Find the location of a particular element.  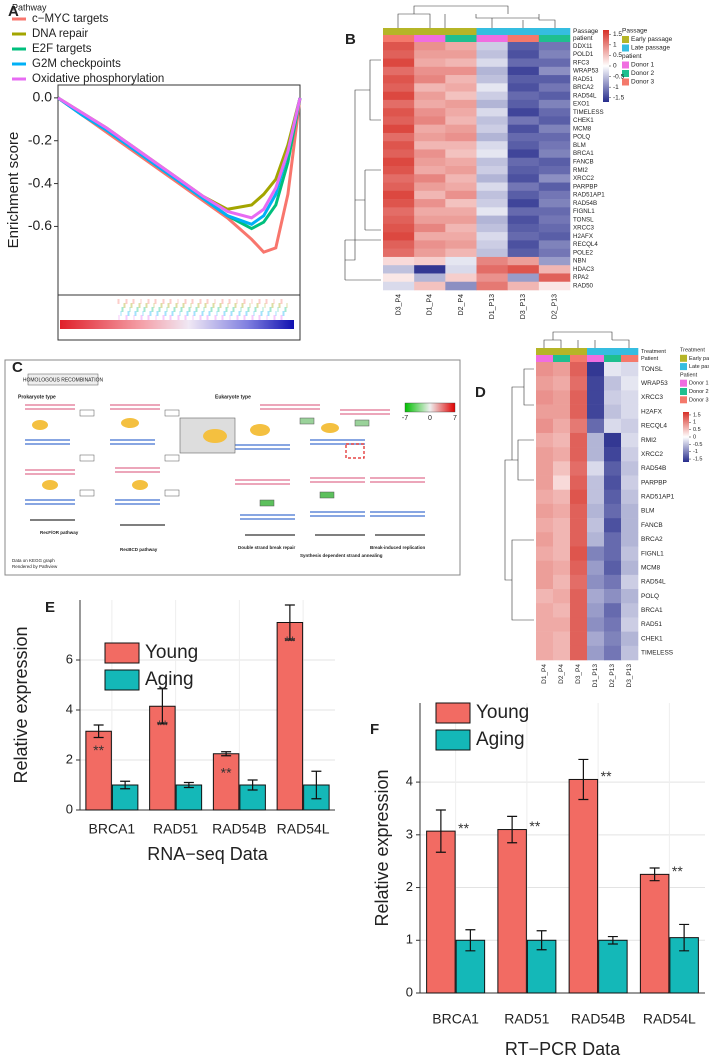

row-label: RECQL4 is located at coordinates (585, 244).